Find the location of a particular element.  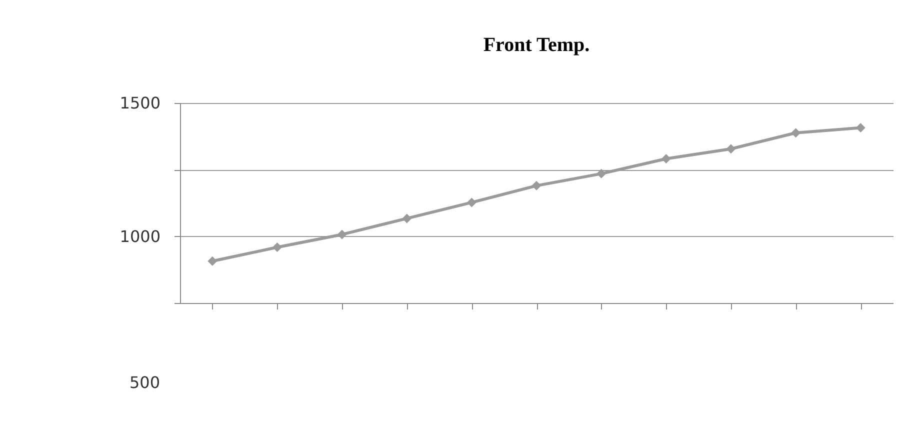

y-tick-label: 1000 is located at coordinates (140, 236).